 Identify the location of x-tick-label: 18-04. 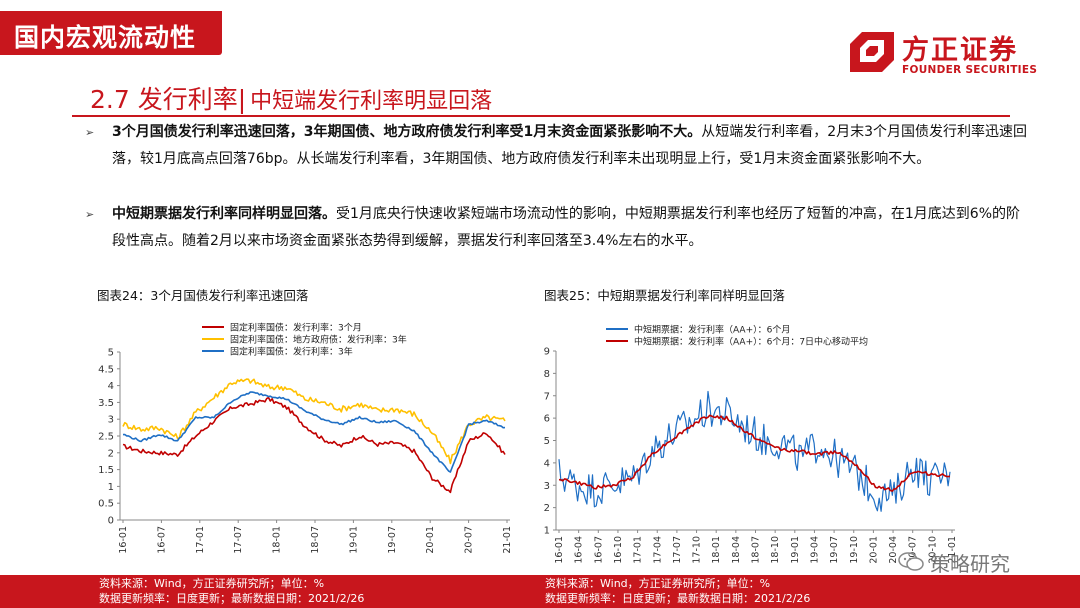
(736, 550).